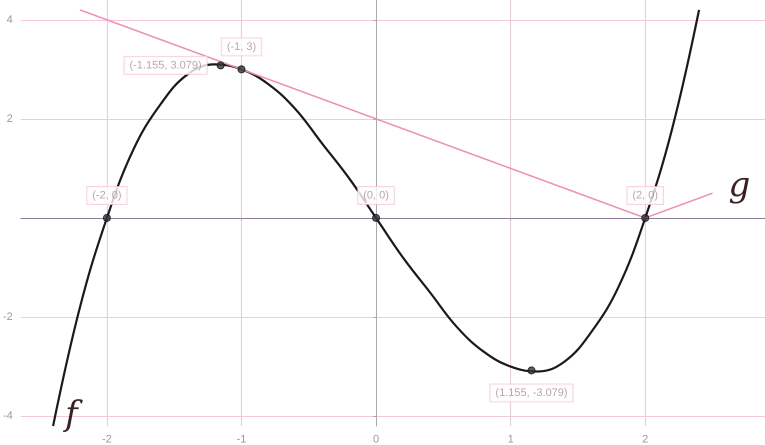 This screenshot has width=765, height=445. I want to click on x-tick-label: -2, so click(107, 439).